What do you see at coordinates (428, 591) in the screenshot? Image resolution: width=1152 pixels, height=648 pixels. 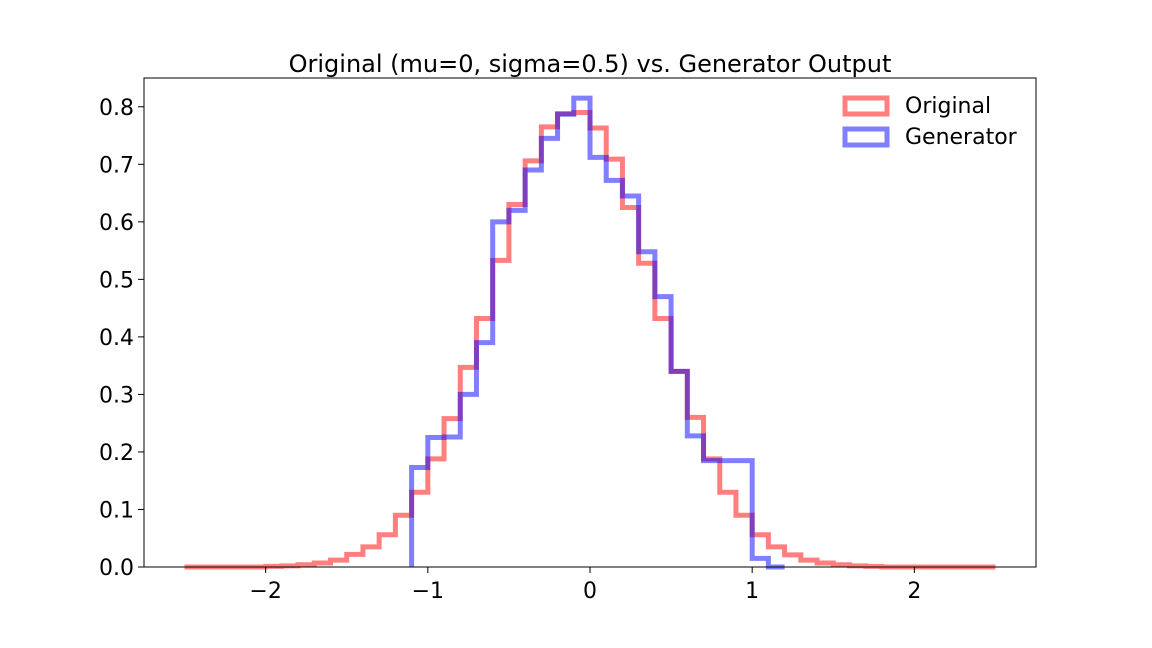 I see `x-tick-label: −1` at bounding box center [428, 591].